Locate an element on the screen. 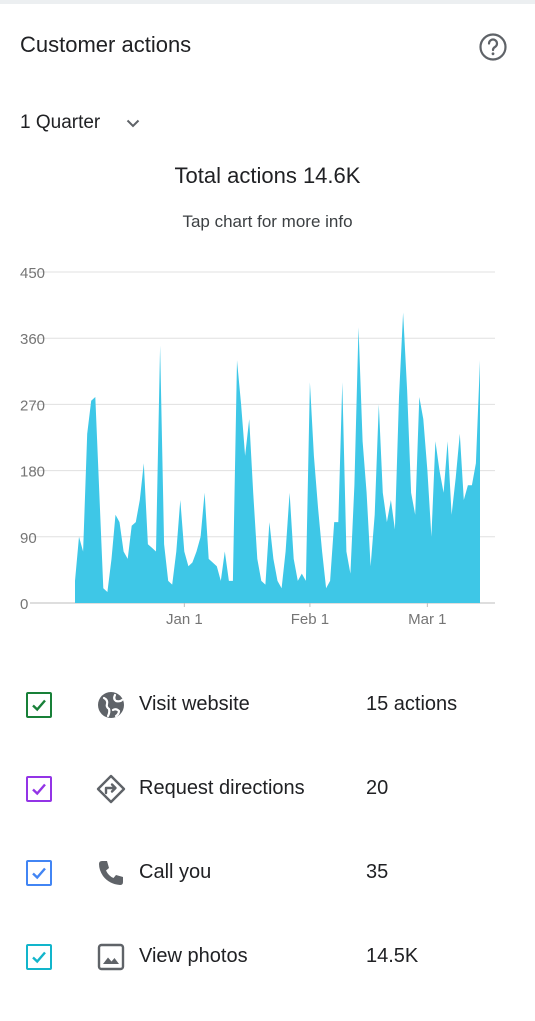  photo-icon is located at coordinates (111, 957).